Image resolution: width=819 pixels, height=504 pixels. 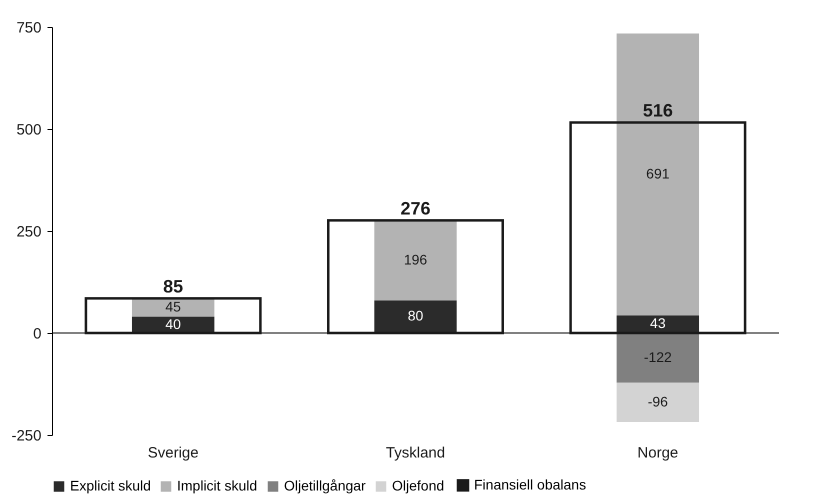 What do you see at coordinates (418, 486) in the screenshot?
I see `legend-label: Oljefond` at bounding box center [418, 486].